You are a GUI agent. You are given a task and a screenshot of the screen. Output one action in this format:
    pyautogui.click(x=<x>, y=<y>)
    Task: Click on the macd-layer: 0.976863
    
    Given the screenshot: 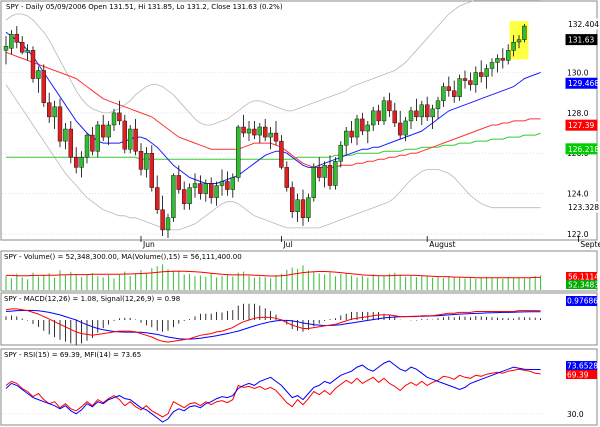 What is the action you would take?
    pyautogui.click(x=302, y=321)
    